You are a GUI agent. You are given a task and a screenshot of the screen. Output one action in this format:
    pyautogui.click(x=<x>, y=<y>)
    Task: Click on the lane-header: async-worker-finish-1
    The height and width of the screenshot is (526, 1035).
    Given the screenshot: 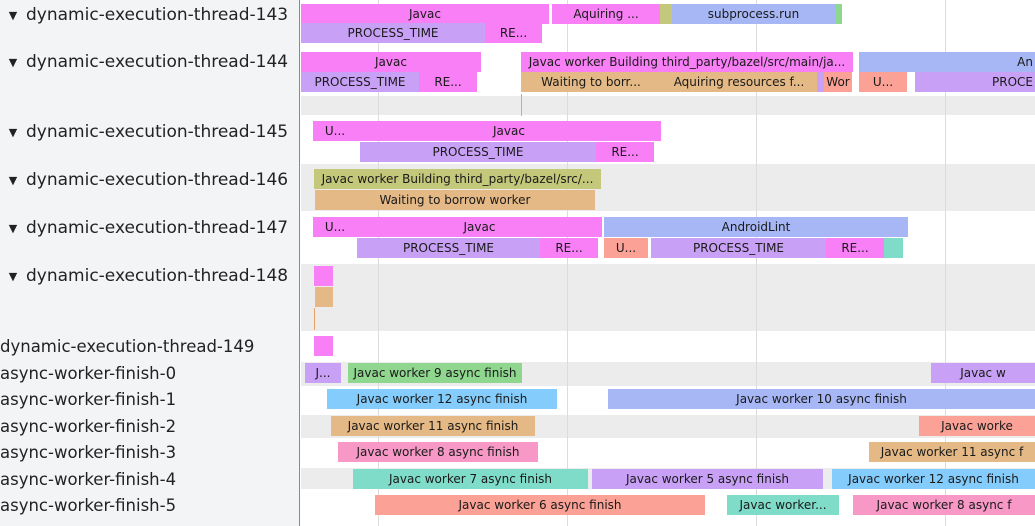 What is the action you would take?
    pyautogui.click(x=150, y=399)
    